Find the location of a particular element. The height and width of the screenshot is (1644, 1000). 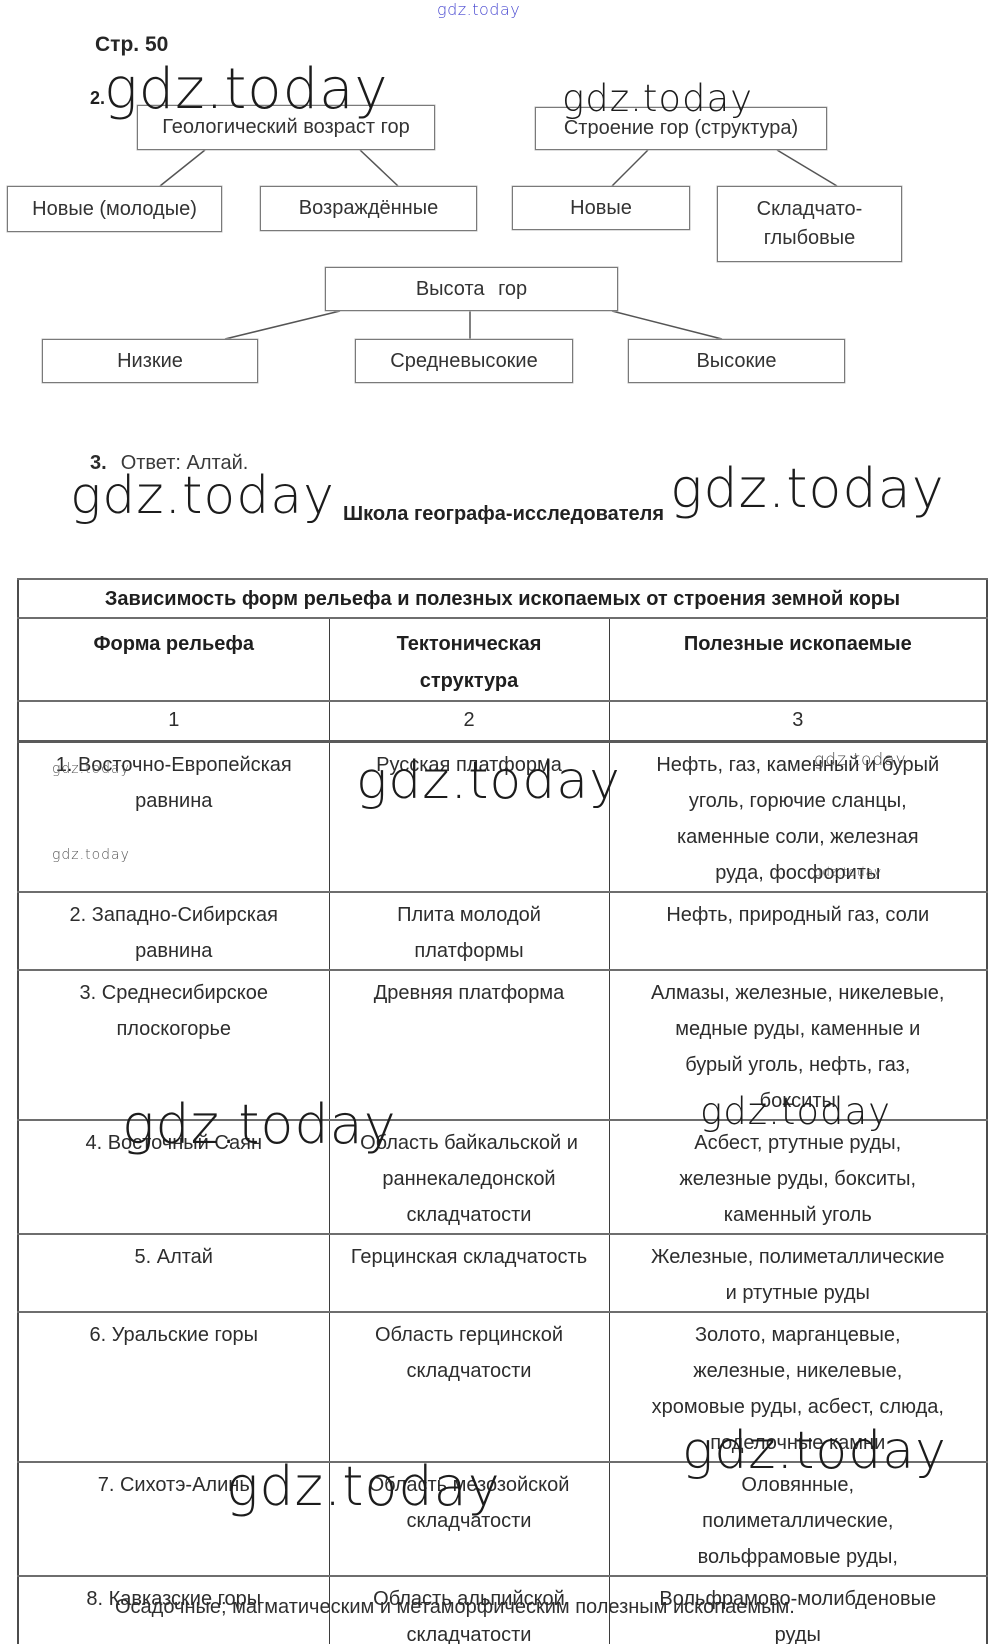

diagram-box-structure: Строение гор (структура) is located at coordinates (681, 128).